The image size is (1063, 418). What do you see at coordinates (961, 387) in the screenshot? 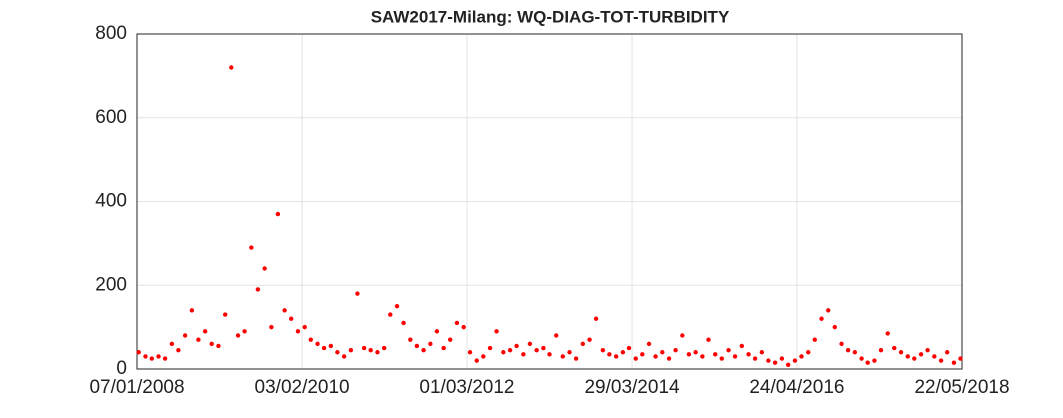
I see `x-tick-label: 22/05/2018` at bounding box center [961, 387].